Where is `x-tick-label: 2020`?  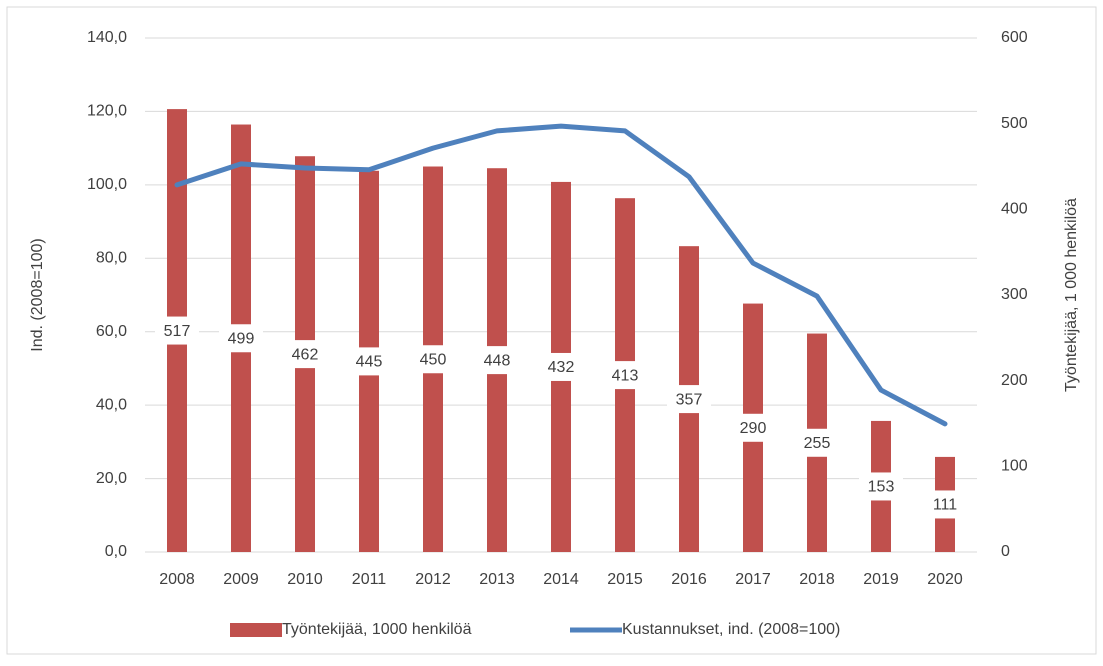 x-tick-label: 2020 is located at coordinates (945, 579).